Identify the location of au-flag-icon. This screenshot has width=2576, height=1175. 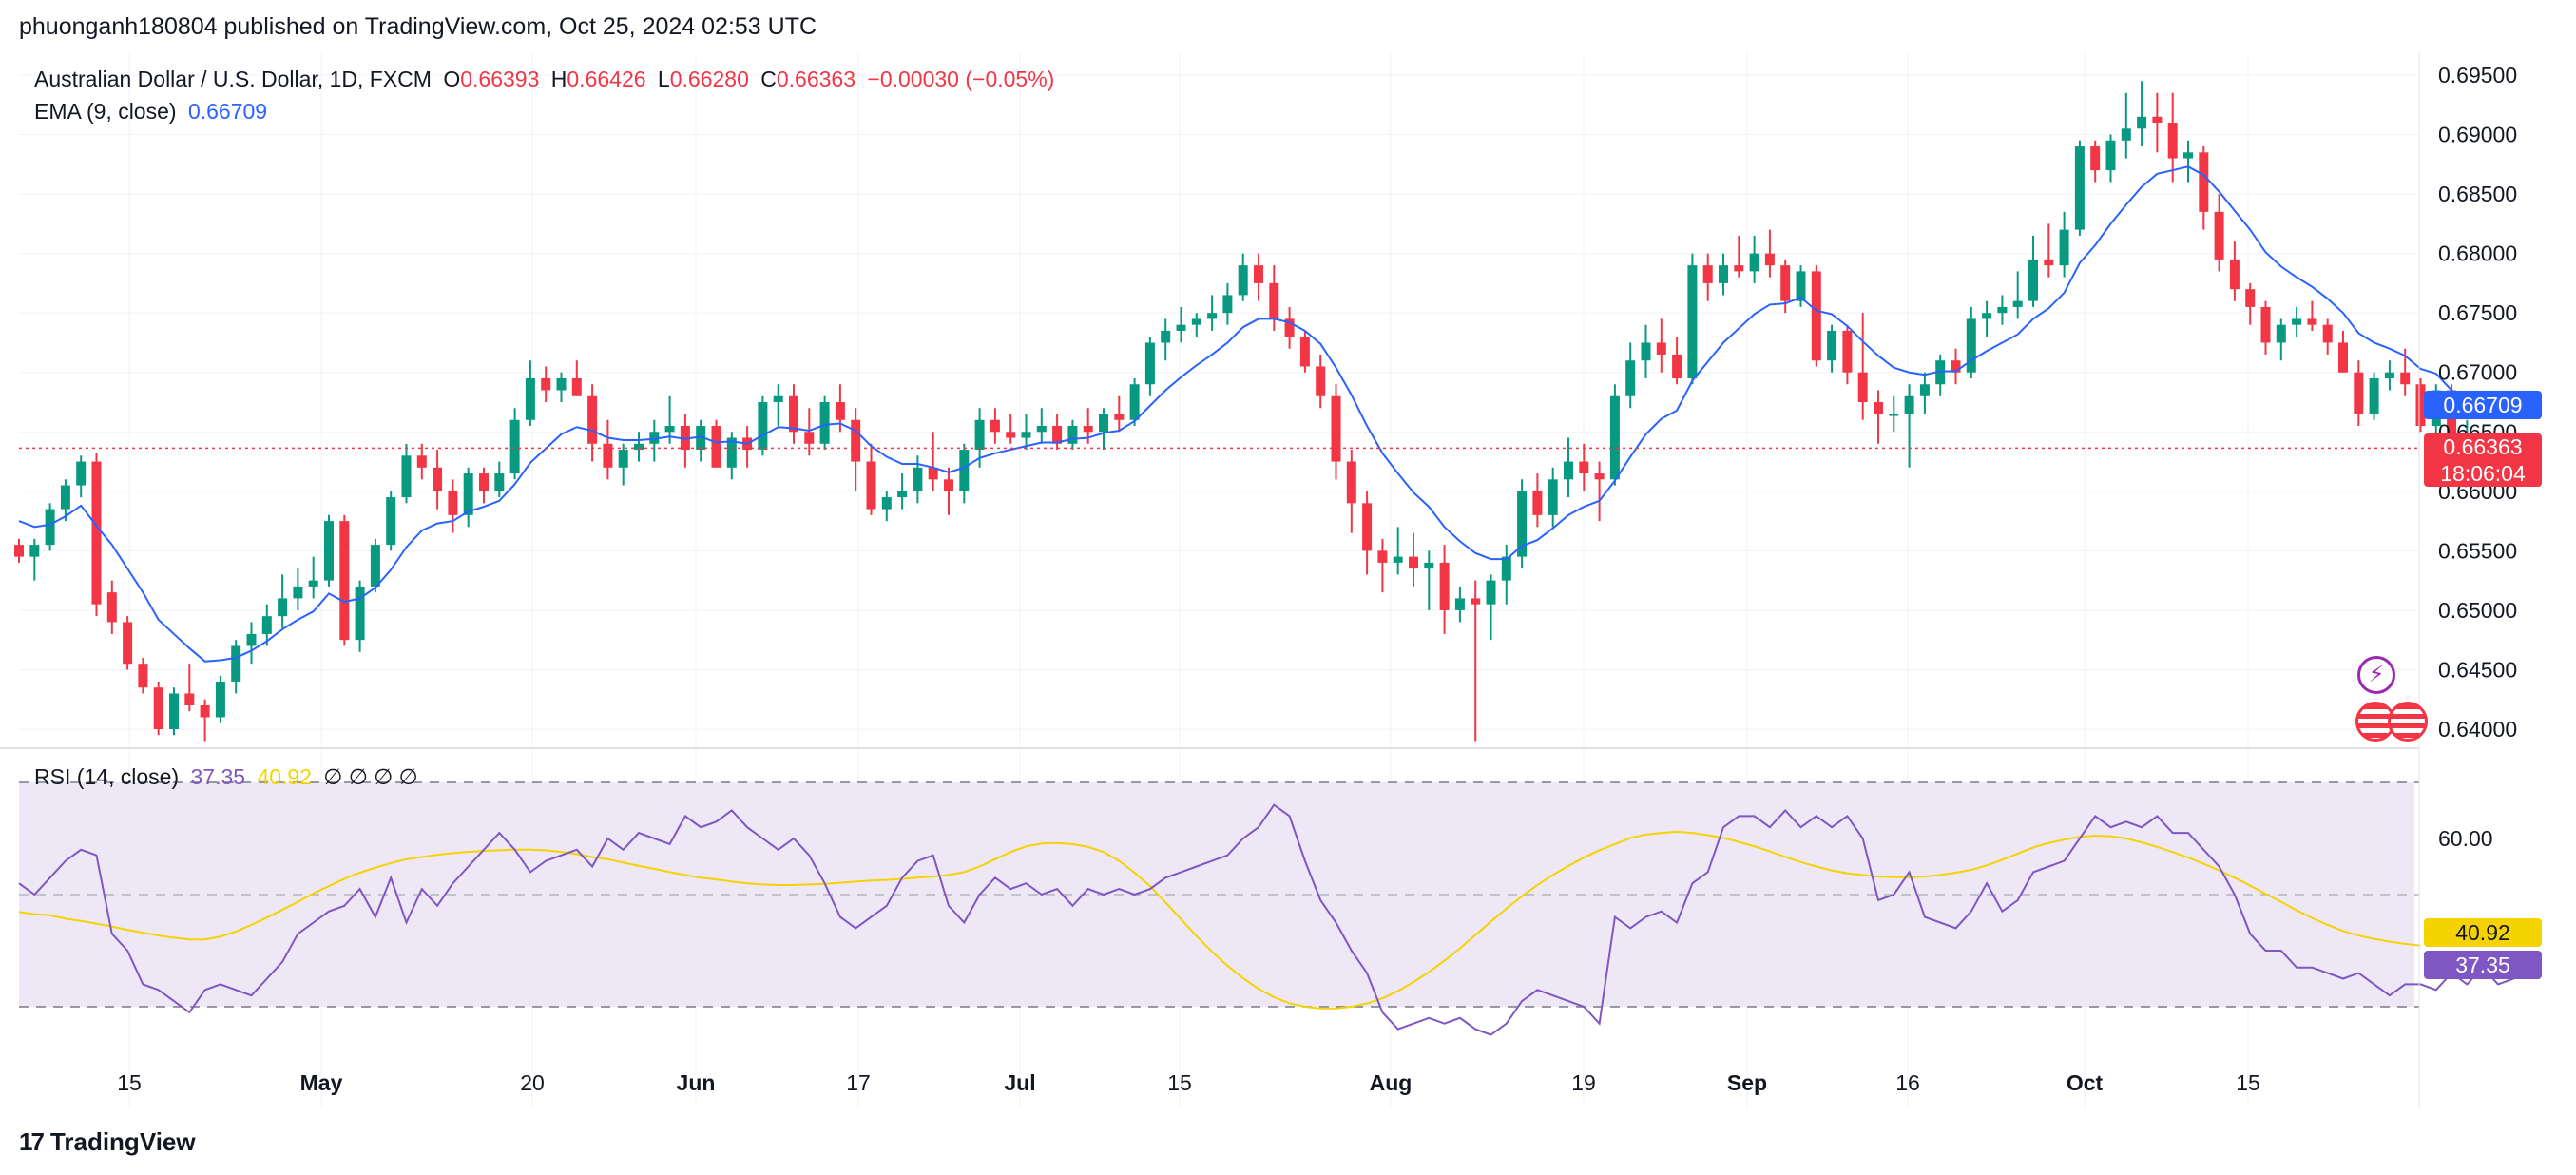
(2408, 722).